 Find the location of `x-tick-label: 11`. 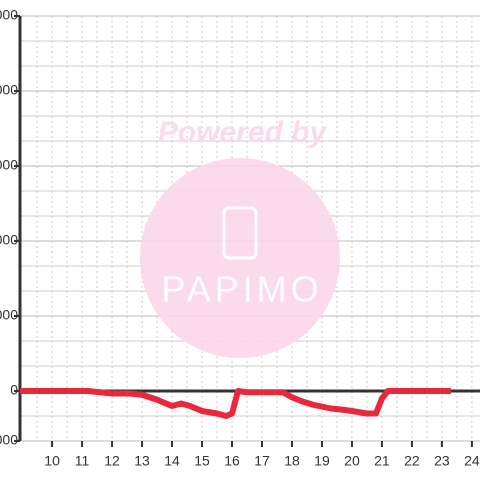

x-tick-label: 11 is located at coordinates (82, 461).